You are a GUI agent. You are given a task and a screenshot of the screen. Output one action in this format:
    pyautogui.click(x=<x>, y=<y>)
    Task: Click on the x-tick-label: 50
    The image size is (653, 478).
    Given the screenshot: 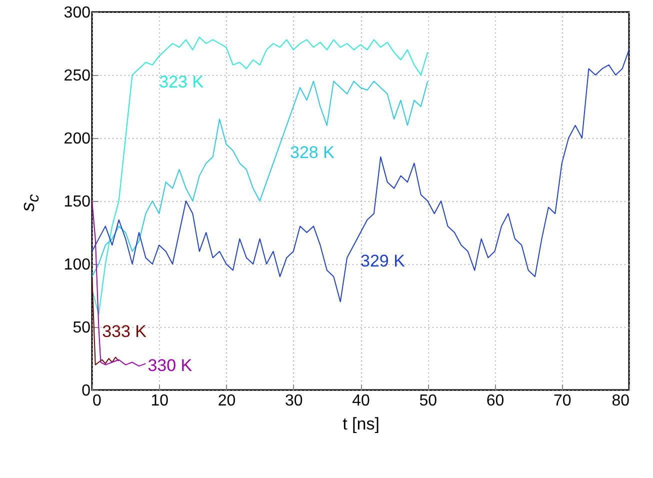 What is the action you would take?
    pyautogui.click(x=428, y=401)
    